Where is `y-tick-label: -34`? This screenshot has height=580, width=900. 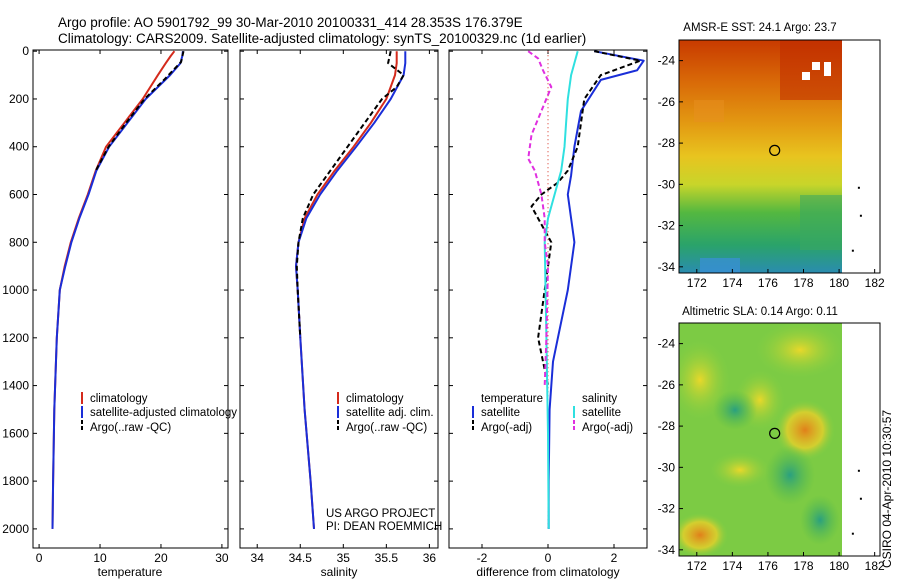 y-tick-label: -34 is located at coordinates (667, 267).